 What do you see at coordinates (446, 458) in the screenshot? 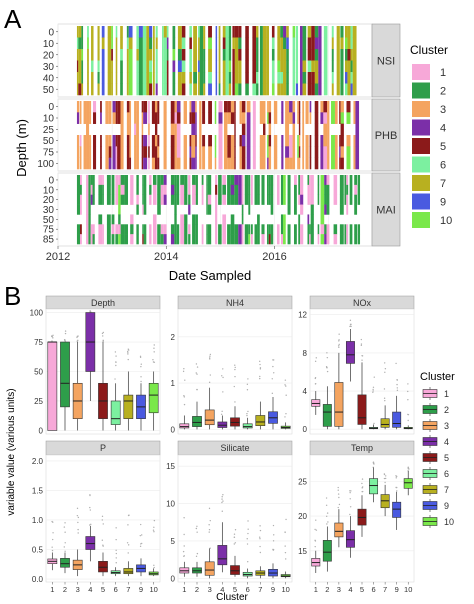
I see `legend-b-label-5: 5` at bounding box center [446, 458].